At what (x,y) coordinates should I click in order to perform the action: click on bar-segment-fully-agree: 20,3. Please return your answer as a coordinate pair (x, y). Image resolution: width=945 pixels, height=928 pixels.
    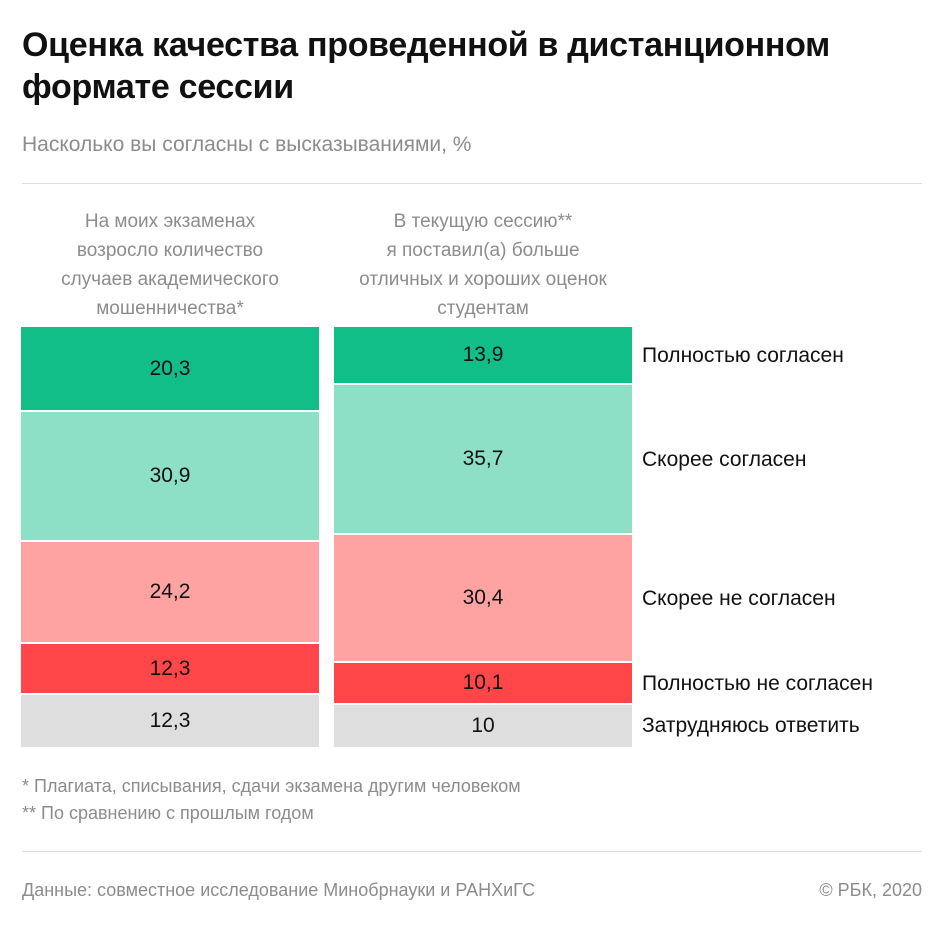
    Looking at the image, I should click on (170, 370).